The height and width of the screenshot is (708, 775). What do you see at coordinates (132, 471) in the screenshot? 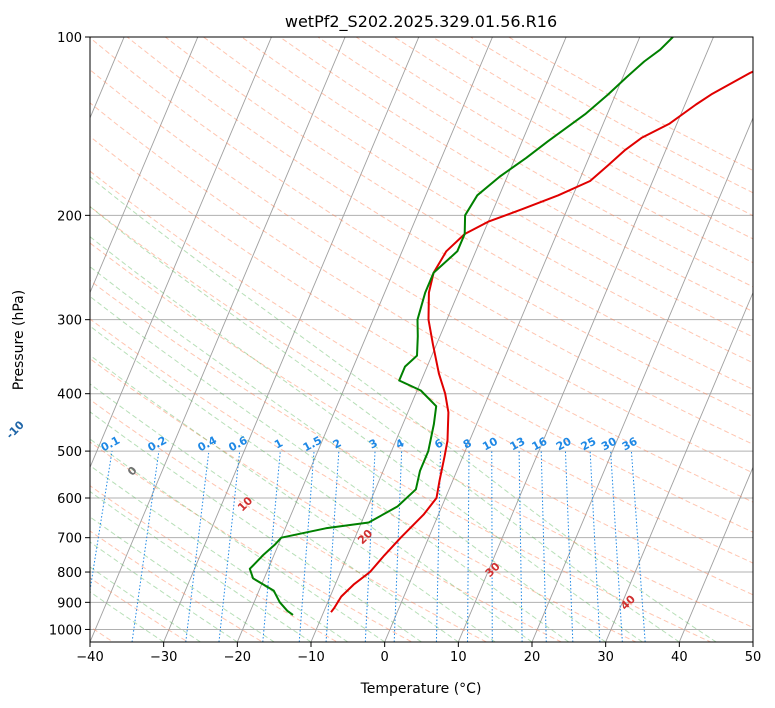
I see `dry-adiabat-label: 0` at bounding box center [132, 471].